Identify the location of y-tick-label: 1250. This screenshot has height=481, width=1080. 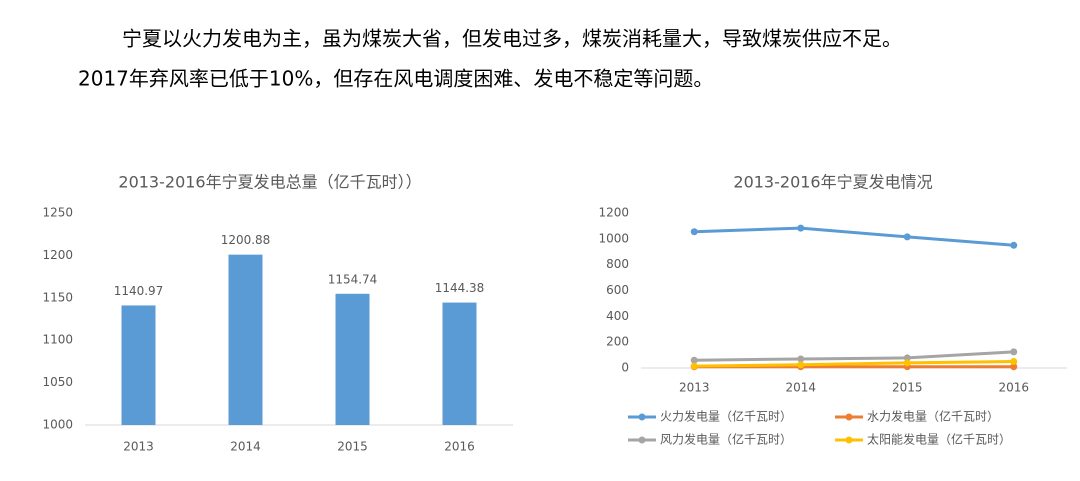
(57, 213).